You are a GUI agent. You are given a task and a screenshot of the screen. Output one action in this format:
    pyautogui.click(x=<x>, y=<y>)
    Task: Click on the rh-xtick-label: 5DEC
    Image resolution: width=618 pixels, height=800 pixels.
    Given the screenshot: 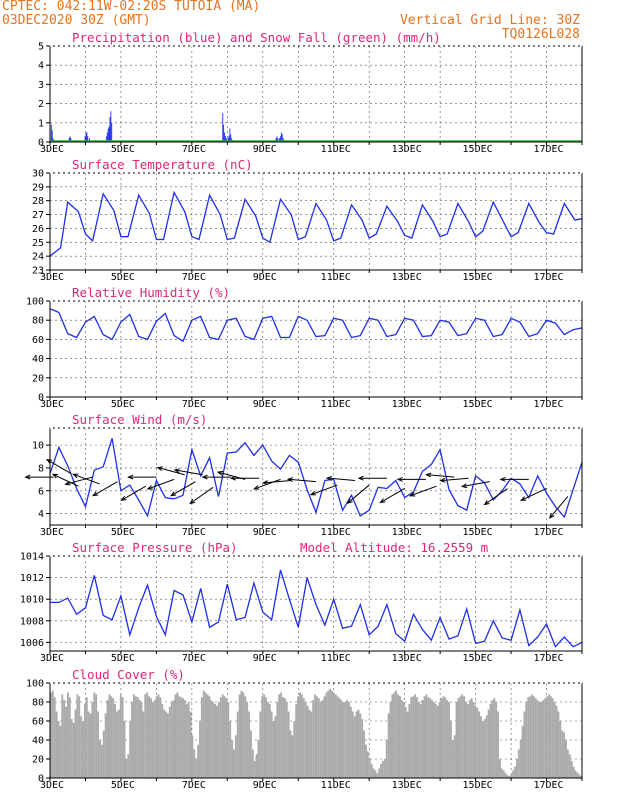 What is the action you would take?
    pyautogui.click(x=123, y=404)
    